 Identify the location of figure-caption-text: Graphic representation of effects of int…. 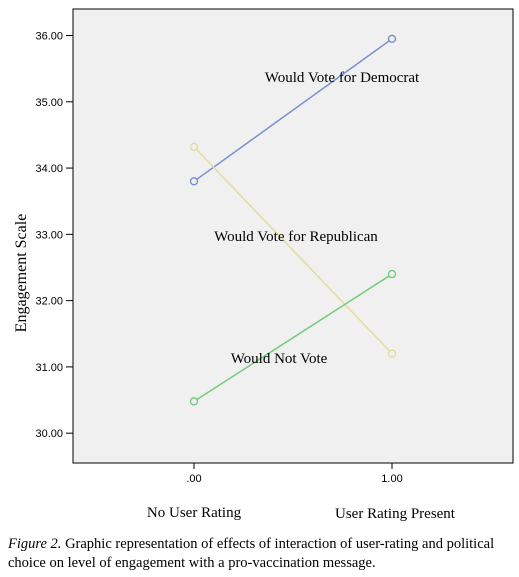
(251, 553).